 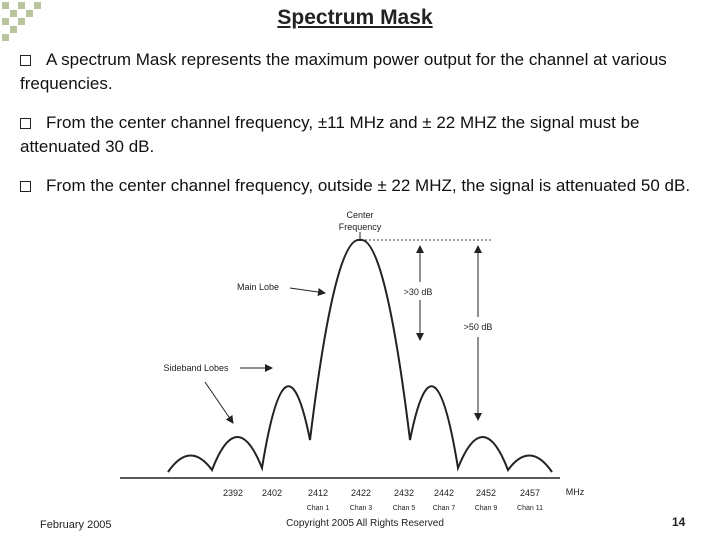 I want to click on main-lobe-label: Main Lobe, so click(x=258, y=287).